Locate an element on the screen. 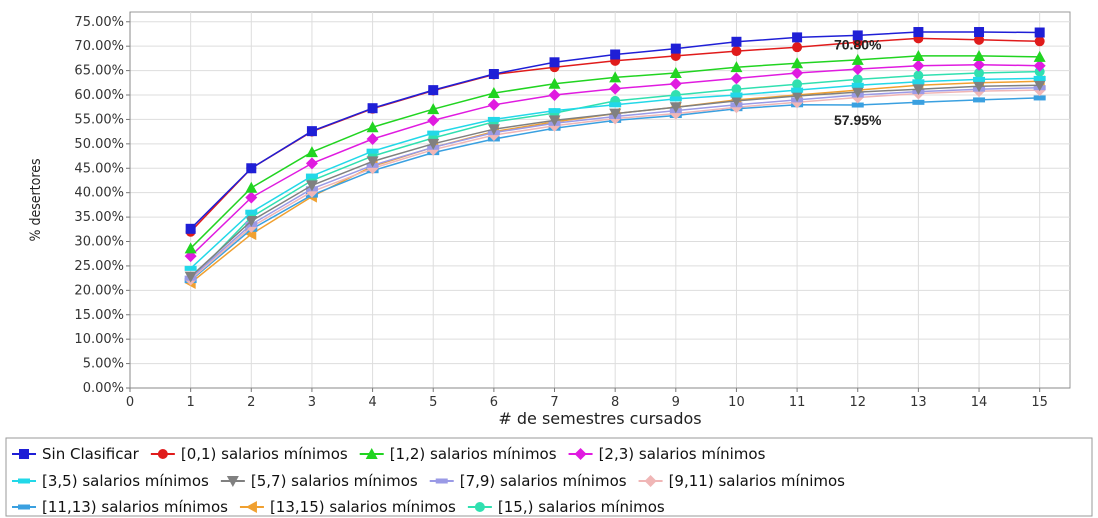  legend-item: [13,15) salarios mínimos is located at coordinates (347, 507).